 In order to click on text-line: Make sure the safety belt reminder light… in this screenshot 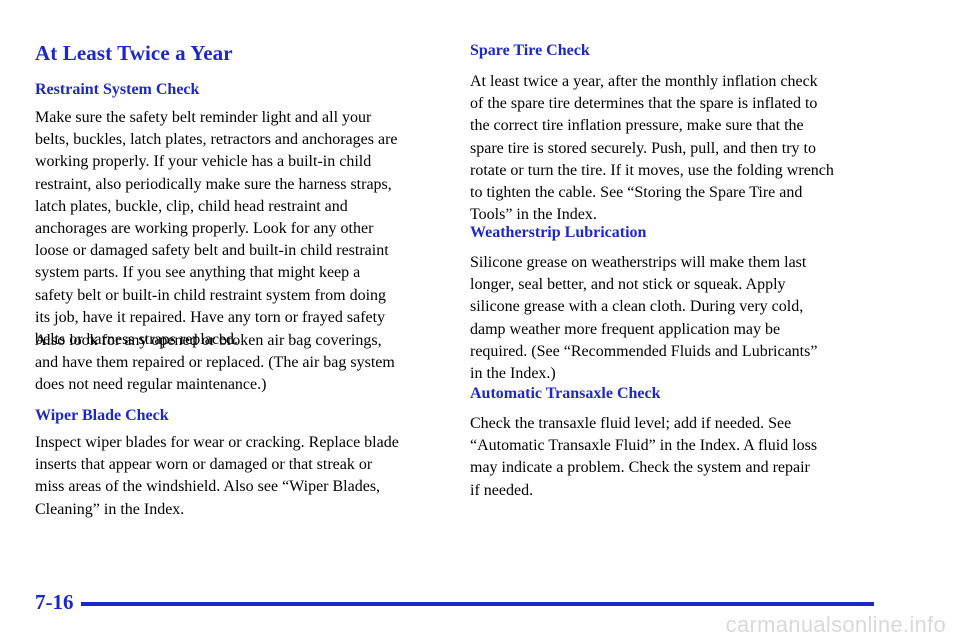, I will do `click(203, 117)`.